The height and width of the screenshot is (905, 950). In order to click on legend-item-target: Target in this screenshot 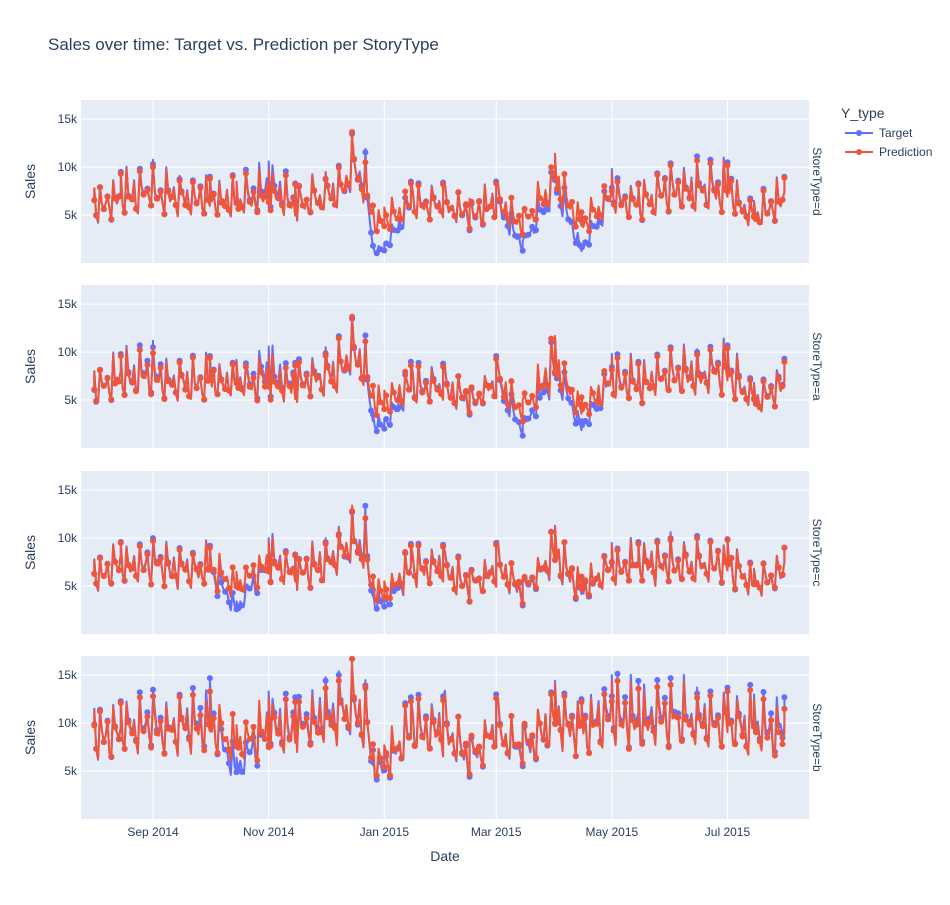, I will do `click(879, 133)`.